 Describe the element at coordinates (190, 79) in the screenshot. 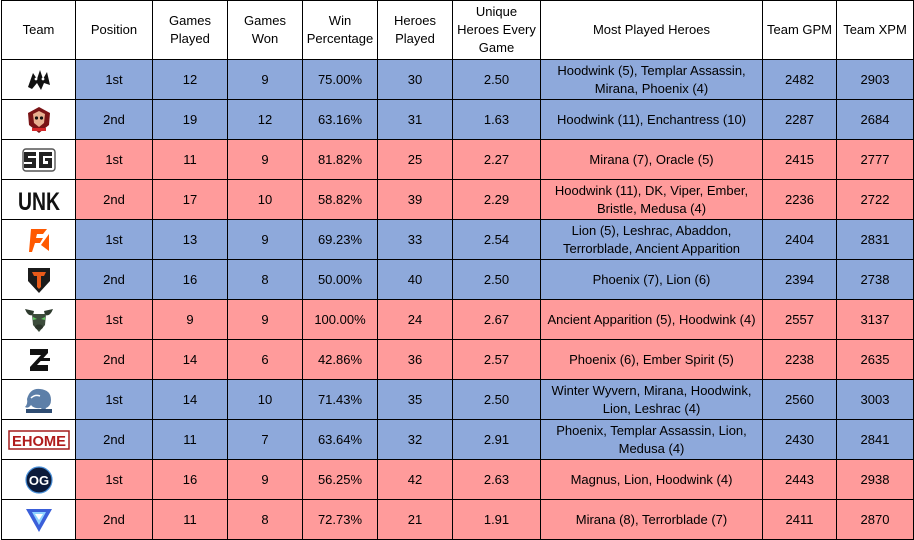

I see `games-played-cell: 12` at that location.